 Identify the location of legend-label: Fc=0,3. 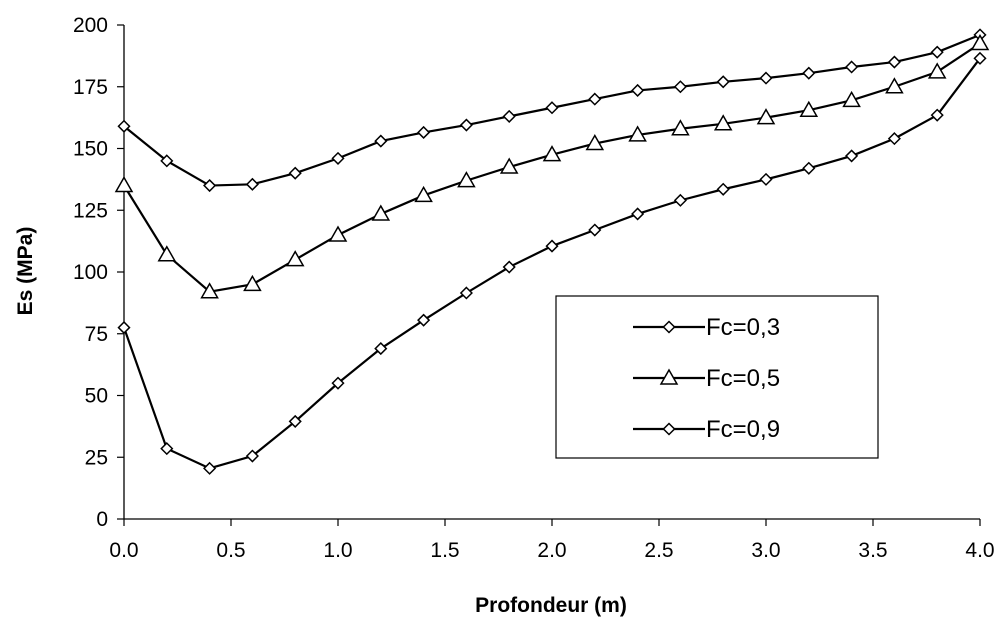
(743, 327).